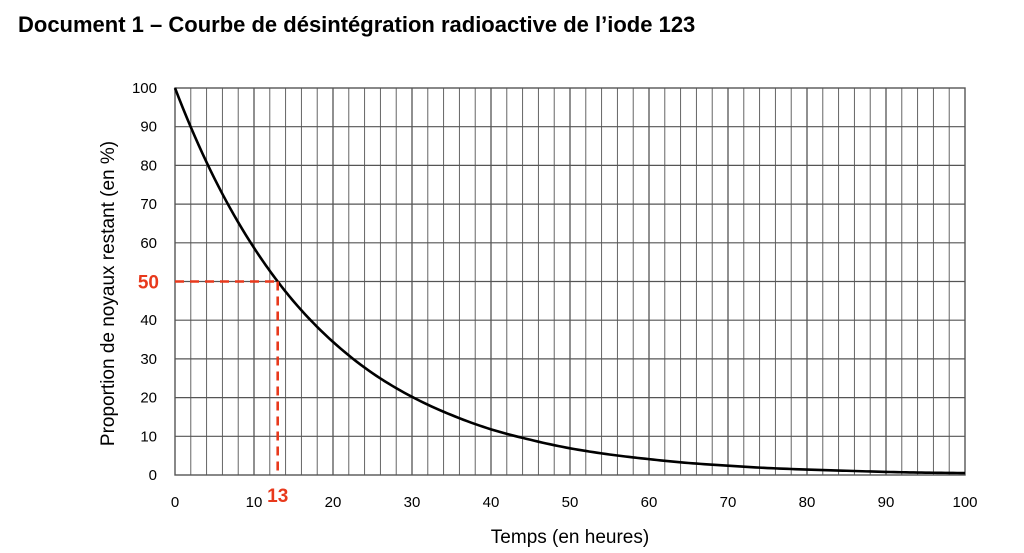 The width and height of the screenshot is (1024, 553). Describe the element at coordinates (649, 502) in the screenshot. I see `x-tick-label: 60` at that location.